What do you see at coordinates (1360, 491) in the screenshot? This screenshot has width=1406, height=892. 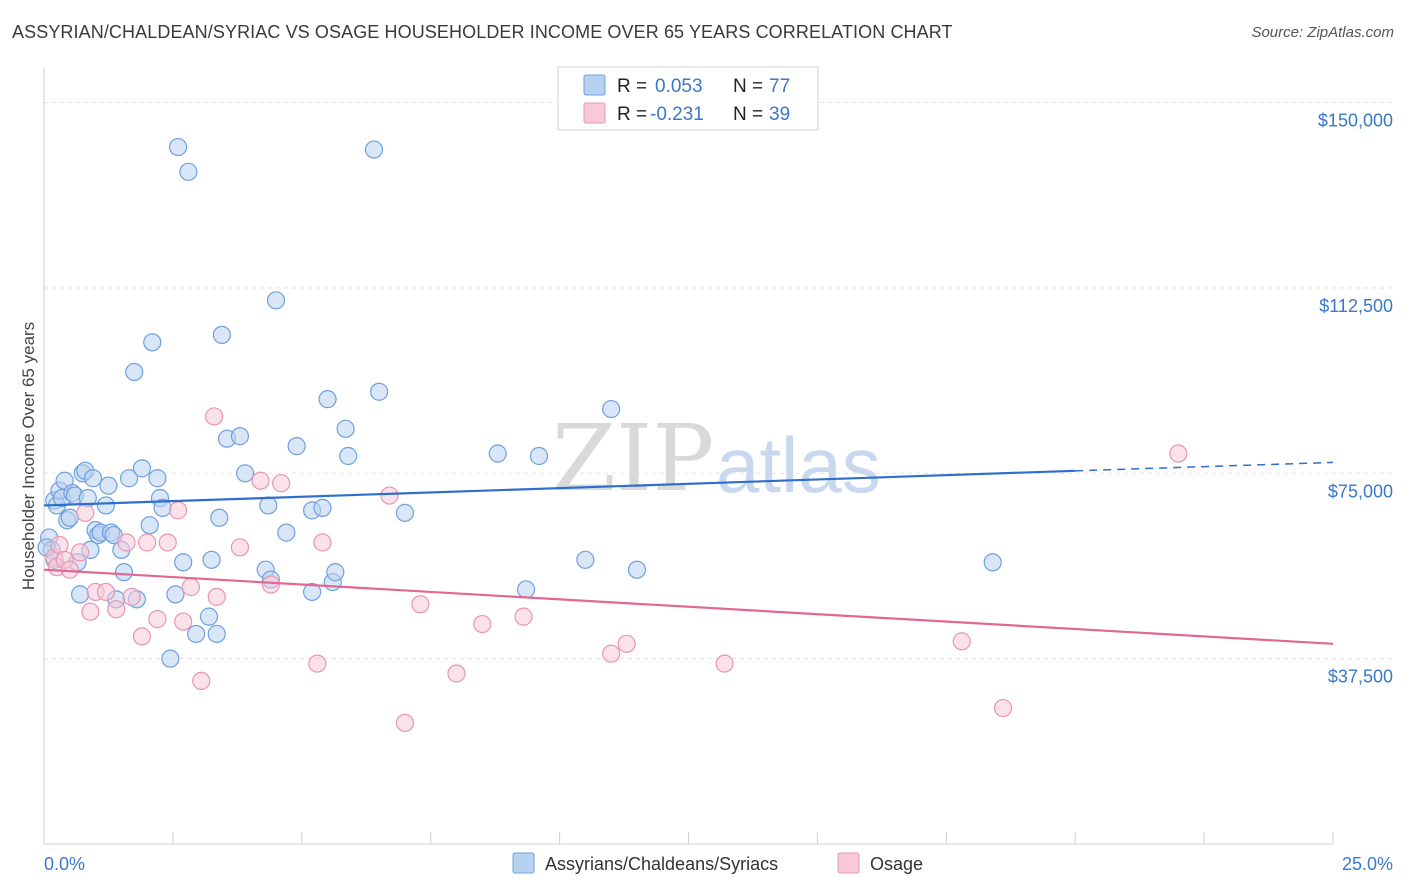 I see `y-tick-label-1: $75,000` at bounding box center [1360, 491].